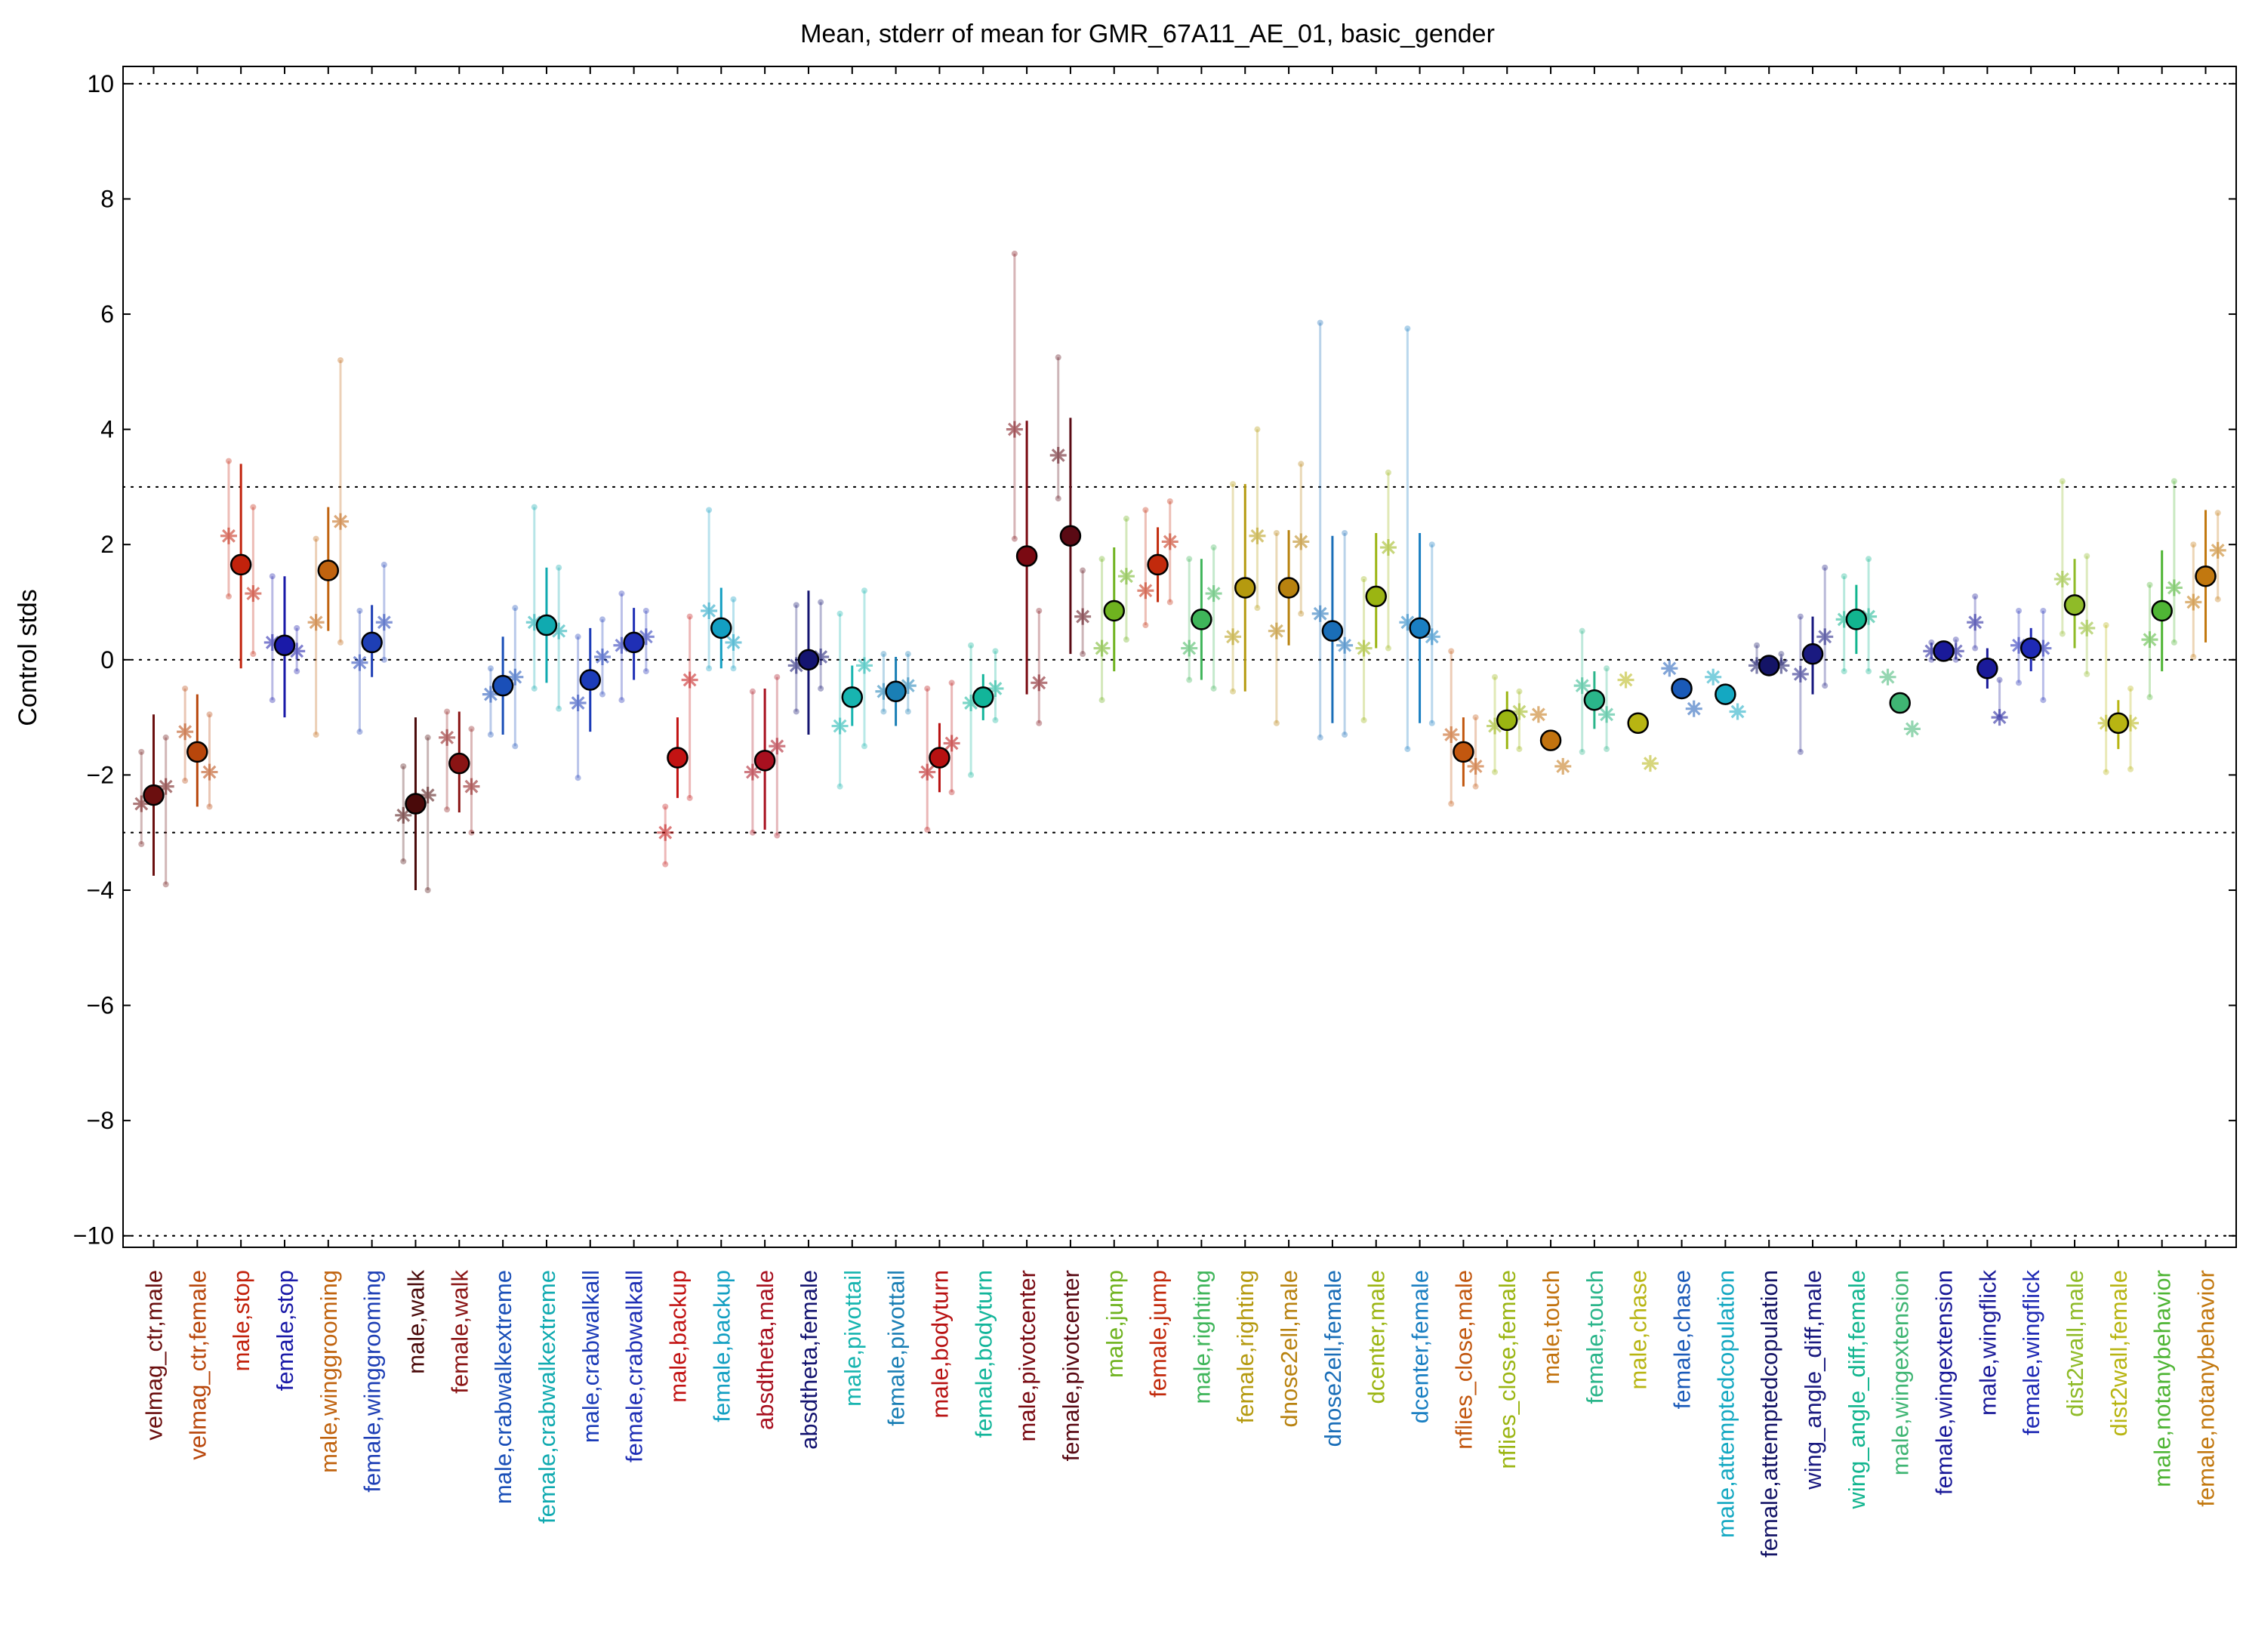 This screenshot has height=1652, width=2246. Describe the element at coordinates (107, 199) in the screenshot. I see `y-tick-label: 8` at that location.